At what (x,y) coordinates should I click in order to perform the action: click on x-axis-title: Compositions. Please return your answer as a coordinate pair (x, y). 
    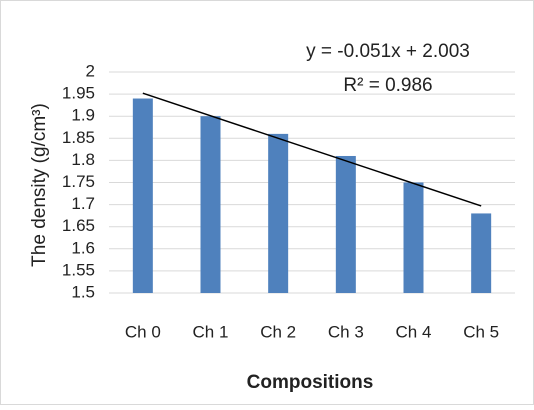
    Looking at the image, I should click on (310, 382).